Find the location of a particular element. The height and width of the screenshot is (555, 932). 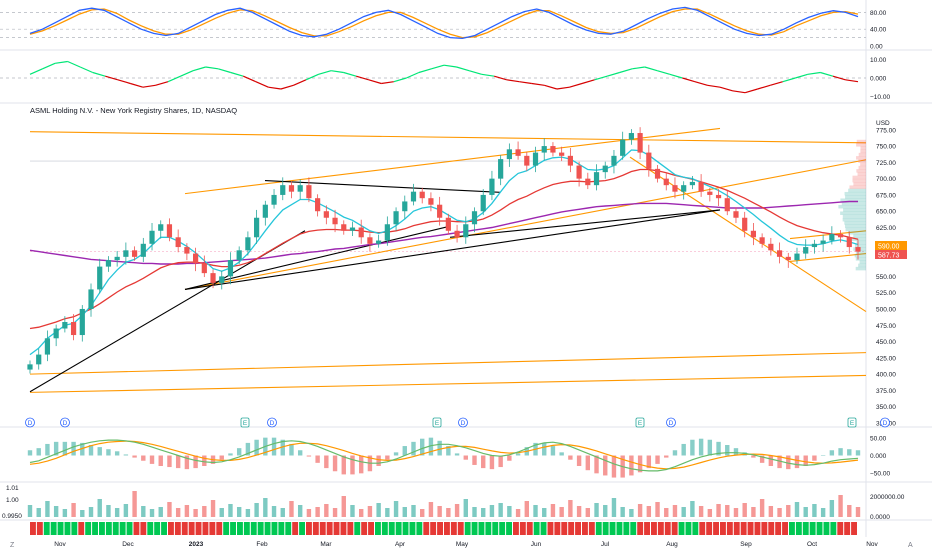

y-tick-label: 2000000.00 is located at coordinates (887, 497).